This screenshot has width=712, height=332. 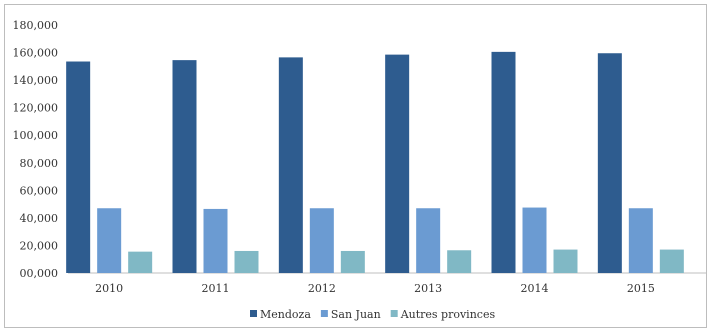 What do you see at coordinates (216, 288) in the screenshot?
I see `x-tick-label: 2011` at bounding box center [216, 288].